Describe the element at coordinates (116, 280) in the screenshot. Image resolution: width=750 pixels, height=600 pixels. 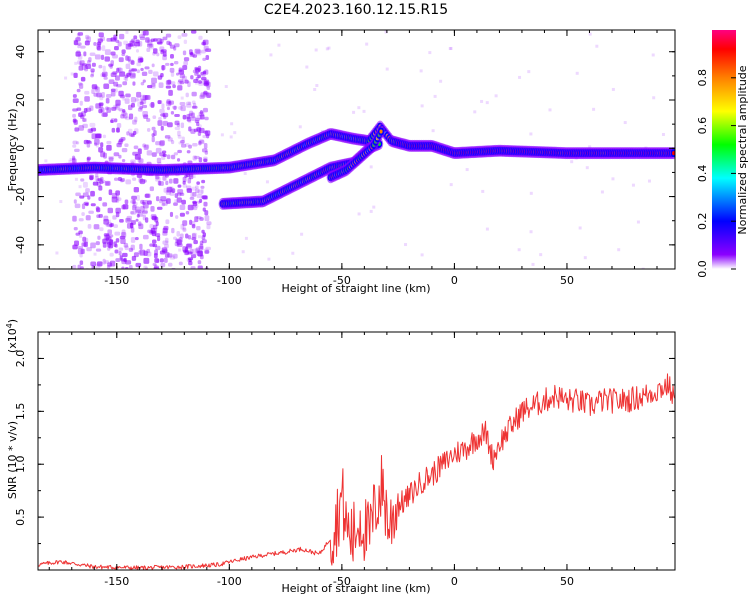
I see `spectrogram-x-tick-label: -150` at that location.